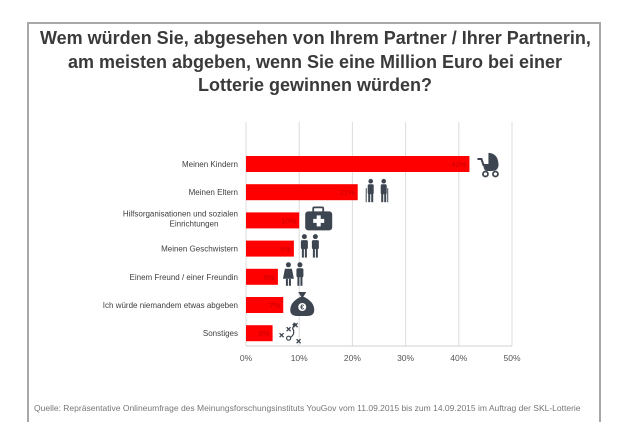 The image size is (630, 422). I want to click on category-label: Sonstiges, so click(220, 333).